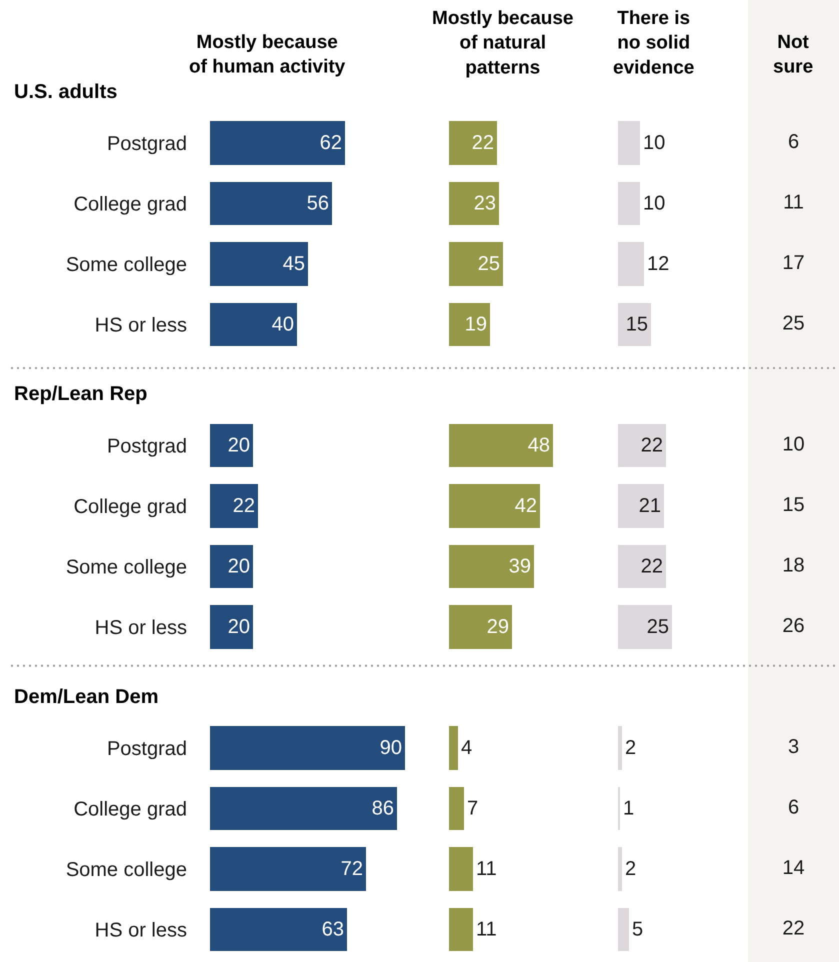  I want to click on data-label: 56, so click(317, 203).